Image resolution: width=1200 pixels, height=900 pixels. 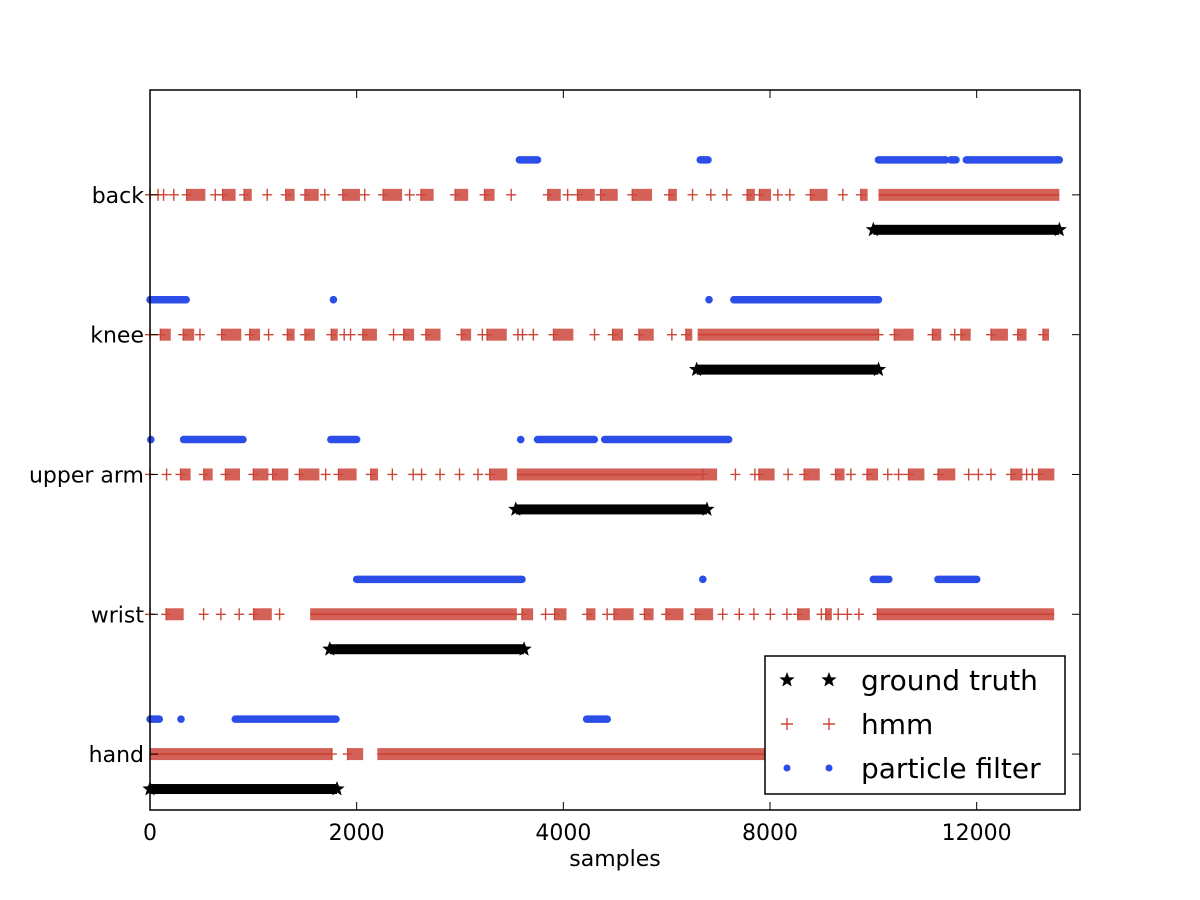 What do you see at coordinates (787, 768) in the screenshot?
I see `legend-marker-dot` at bounding box center [787, 768].